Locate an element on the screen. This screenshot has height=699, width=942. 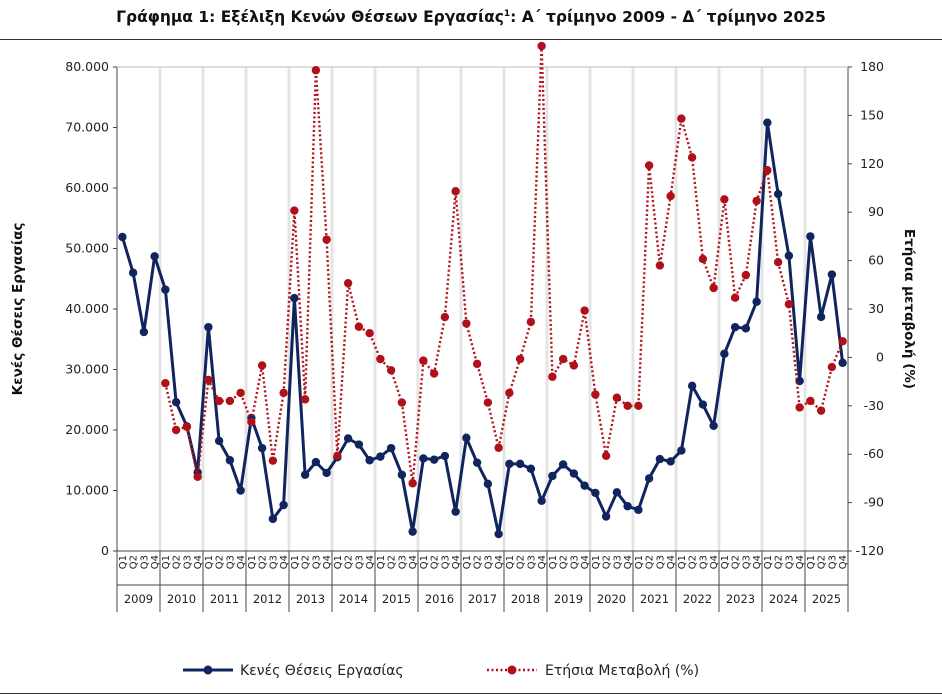
year-label: 2015 is located at coordinates (396, 599).